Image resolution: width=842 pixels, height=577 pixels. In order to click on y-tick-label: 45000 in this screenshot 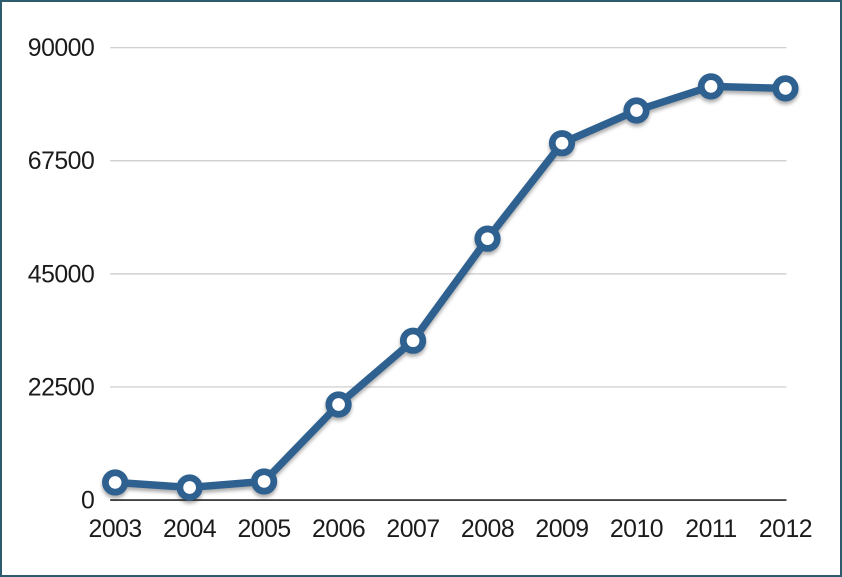, I will do `click(61, 274)`.